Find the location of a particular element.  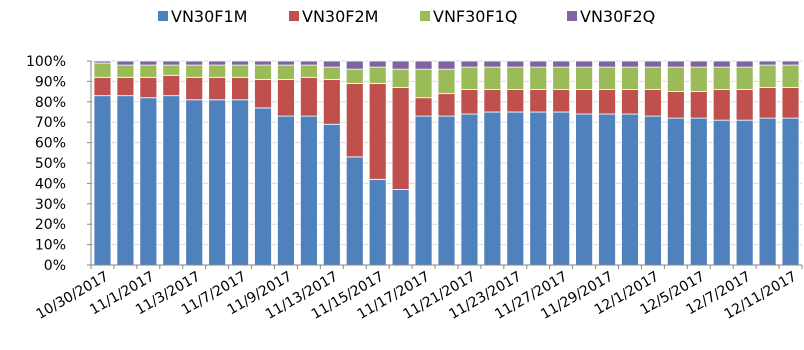

y-tick-label: 70% is located at coordinates (50, 123).